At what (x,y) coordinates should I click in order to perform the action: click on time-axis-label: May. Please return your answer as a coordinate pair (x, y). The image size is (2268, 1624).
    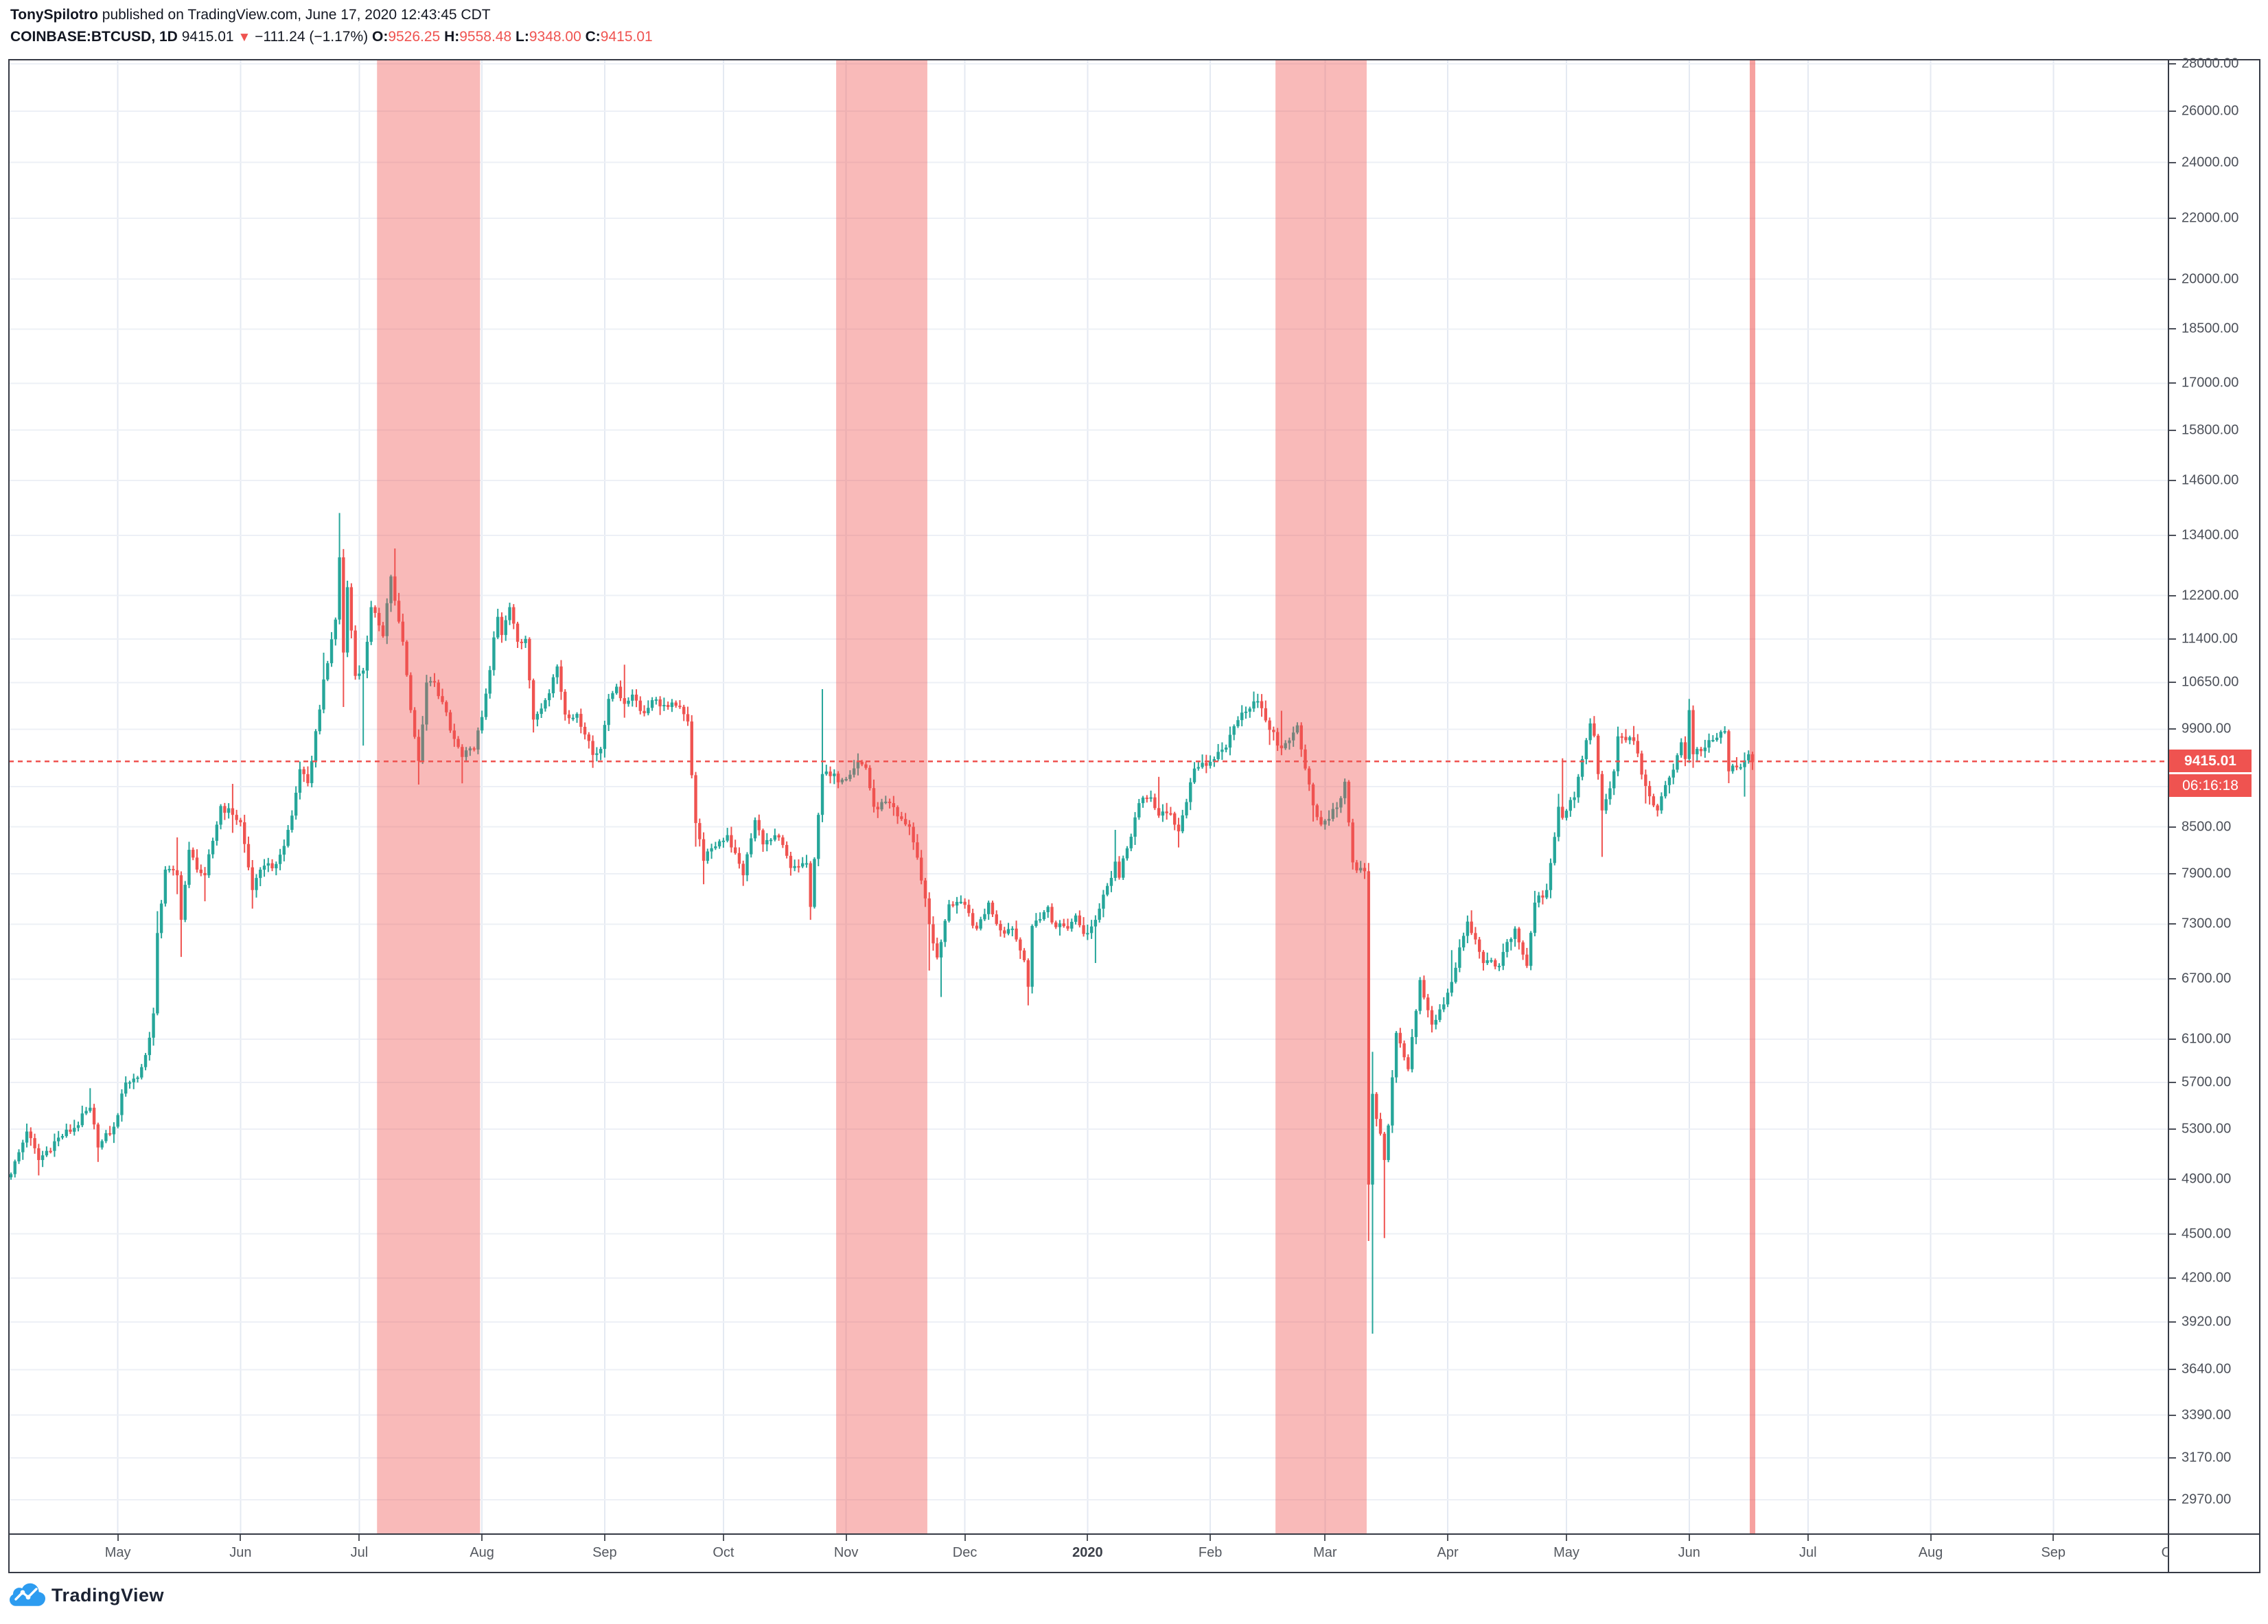
    Looking at the image, I should click on (117, 1552).